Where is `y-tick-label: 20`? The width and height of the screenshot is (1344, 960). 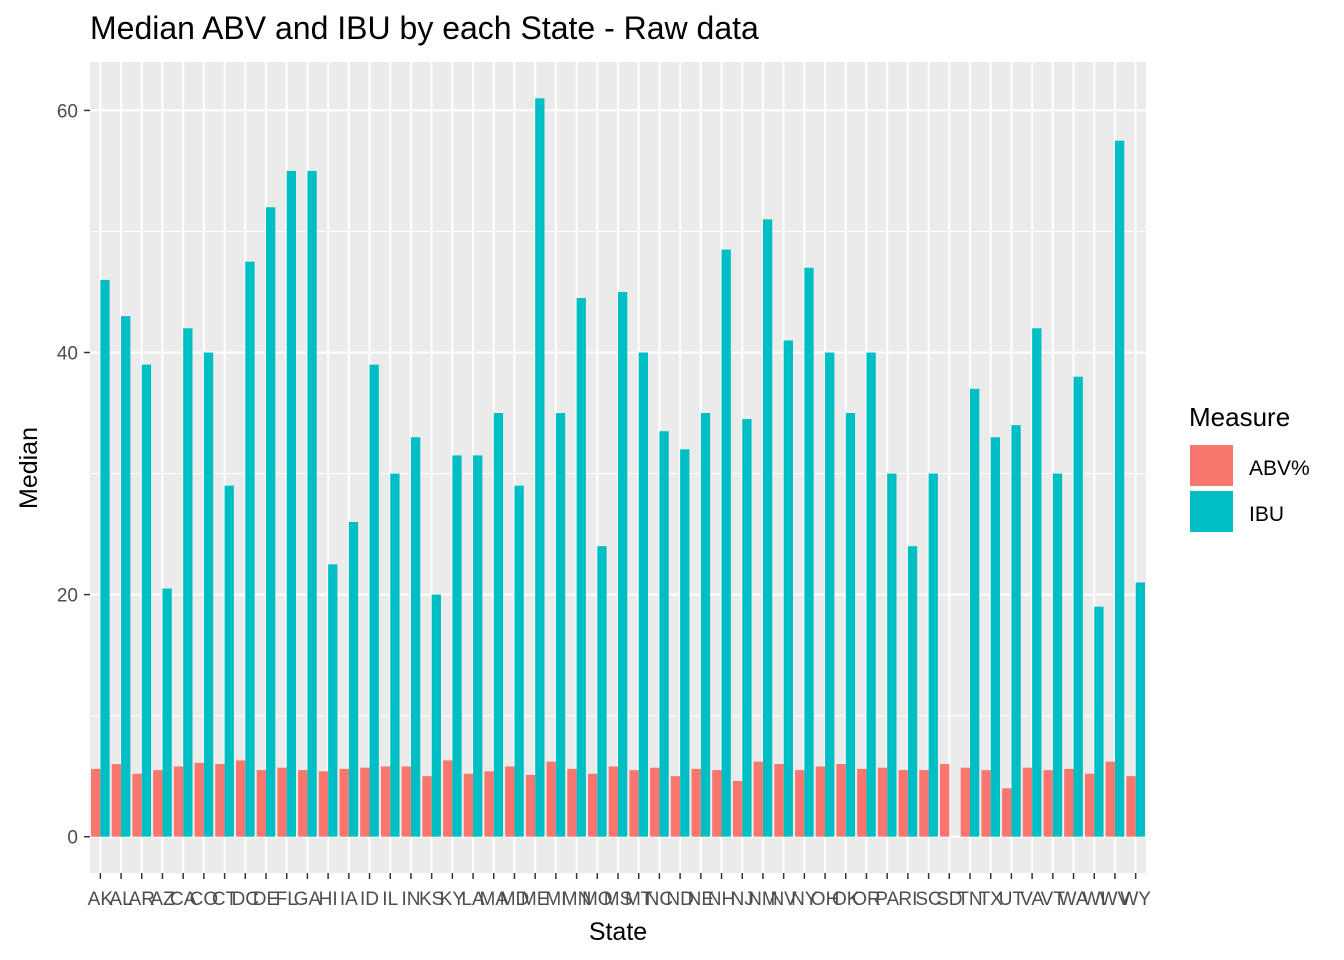 y-tick-label: 20 is located at coordinates (67, 596).